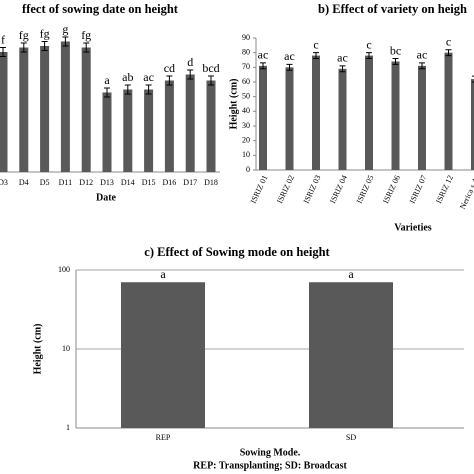 This screenshot has width=474, height=474. What do you see at coordinates (246, 139) in the screenshot?
I see `y-tick-label: 20` at bounding box center [246, 139].